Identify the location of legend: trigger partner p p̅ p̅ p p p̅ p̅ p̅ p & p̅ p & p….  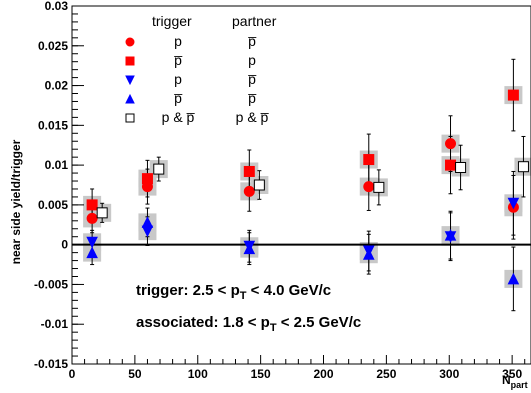
(201, 69).